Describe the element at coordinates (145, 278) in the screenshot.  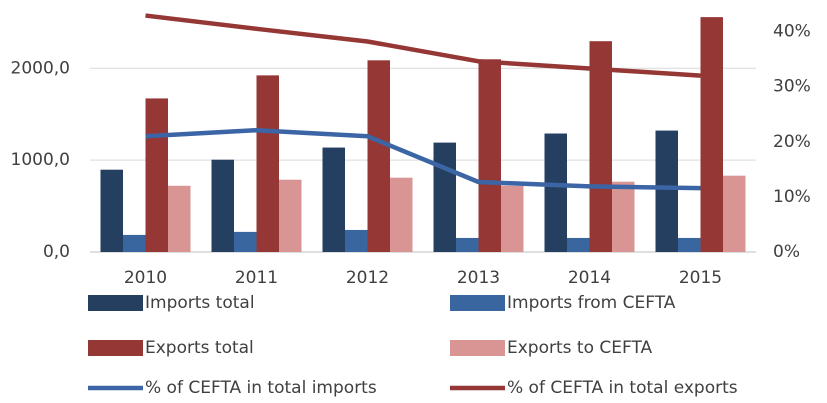
I see `x-tick-label: 2010` at that location.